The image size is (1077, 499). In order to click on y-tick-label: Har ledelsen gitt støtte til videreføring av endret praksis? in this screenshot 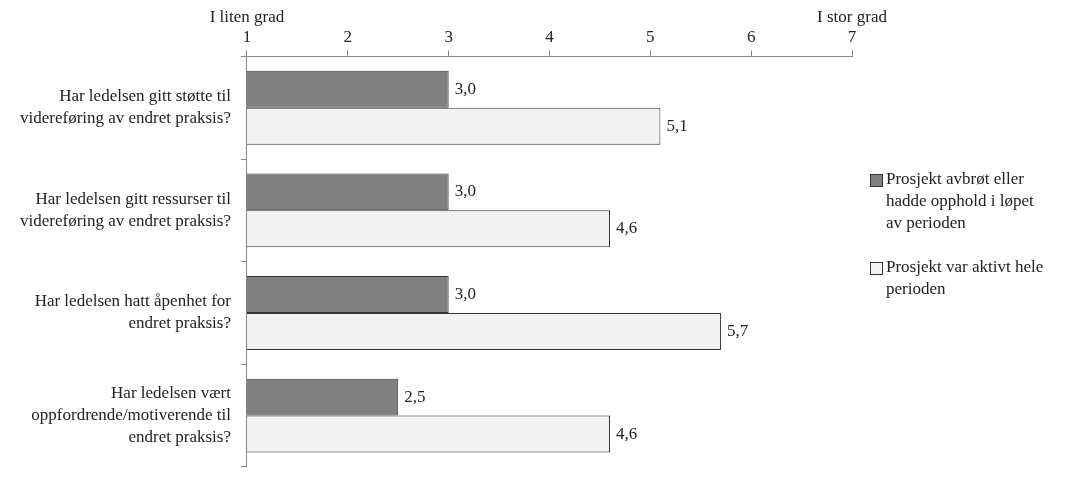, I will do `click(126, 107)`.